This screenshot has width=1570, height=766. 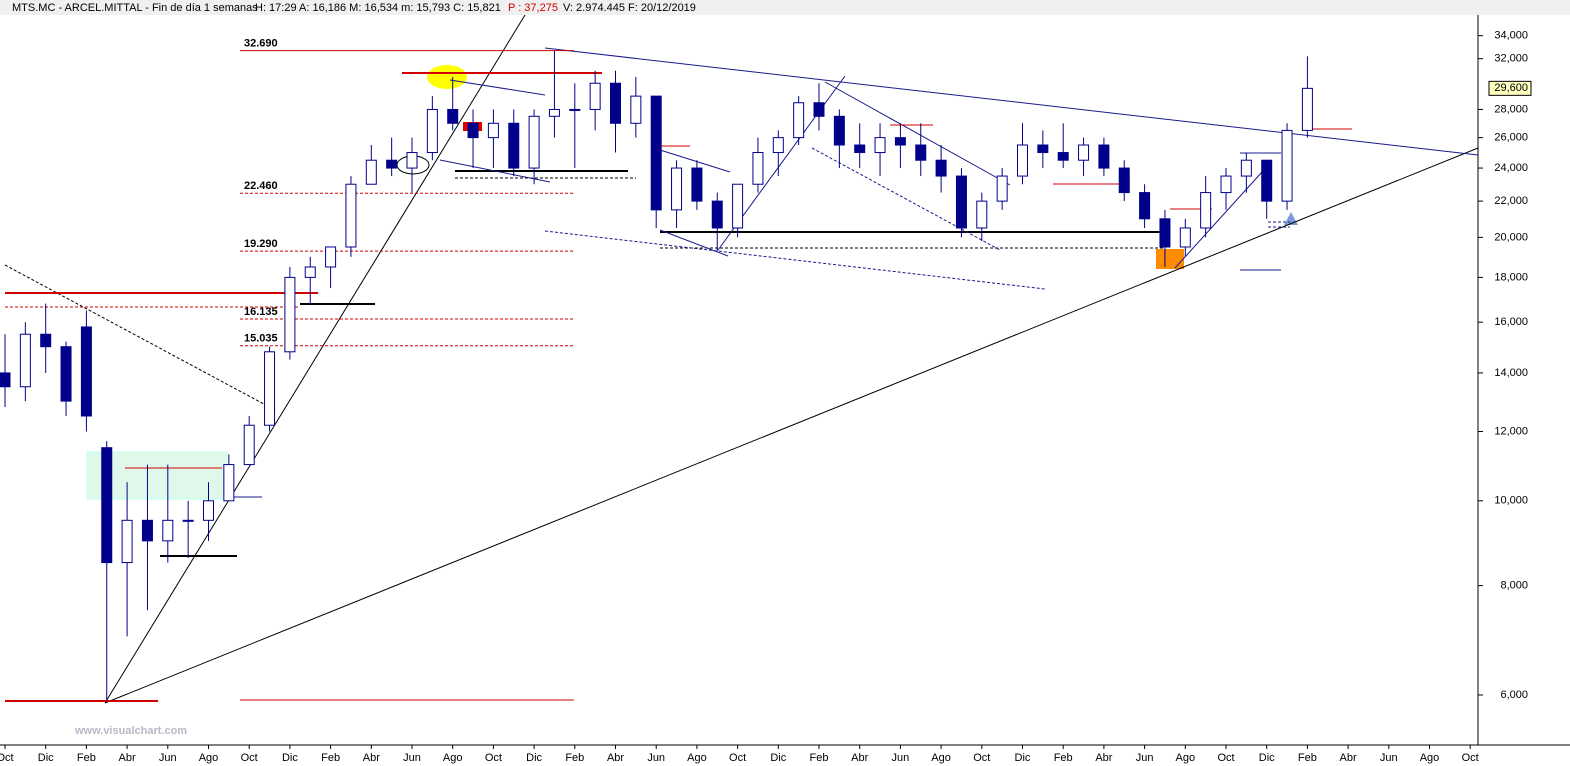 I want to click on y-tick-label: 8,000, so click(x=1514, y=586).